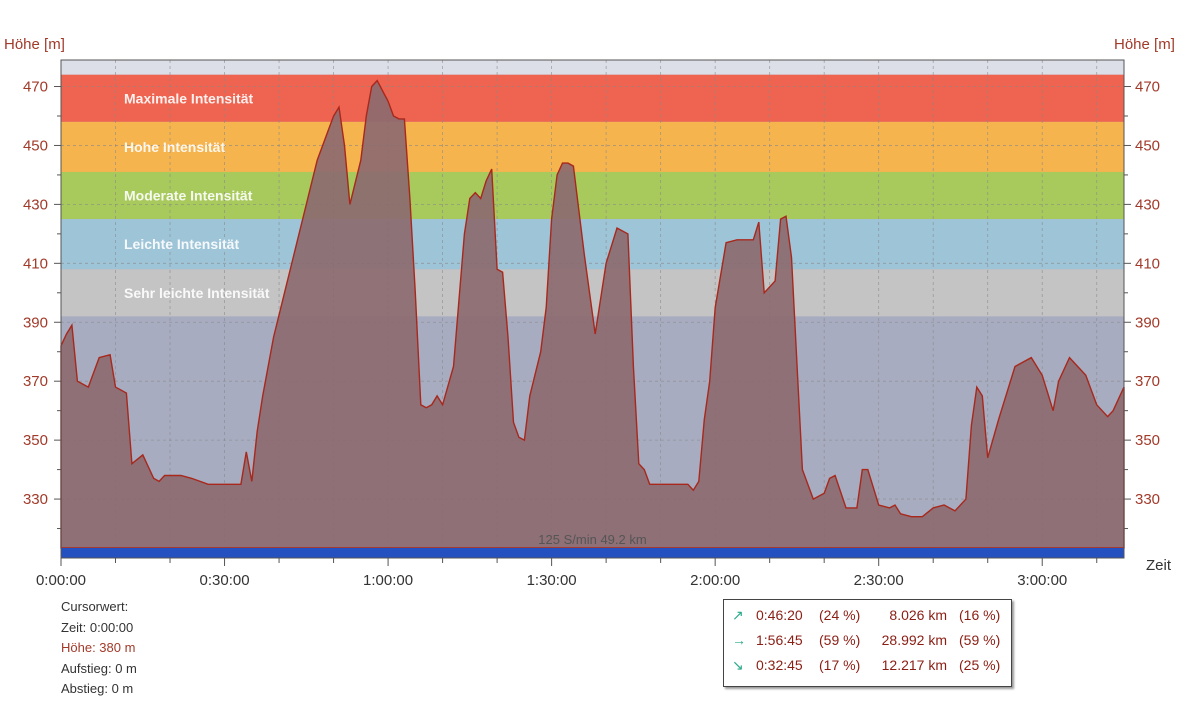 Image resolution: width=1192 pixels, height=707 pixels. Describe the element at coordinates (739, 640) in the screenshot. I see `right-arrow-icon: →` at that location.